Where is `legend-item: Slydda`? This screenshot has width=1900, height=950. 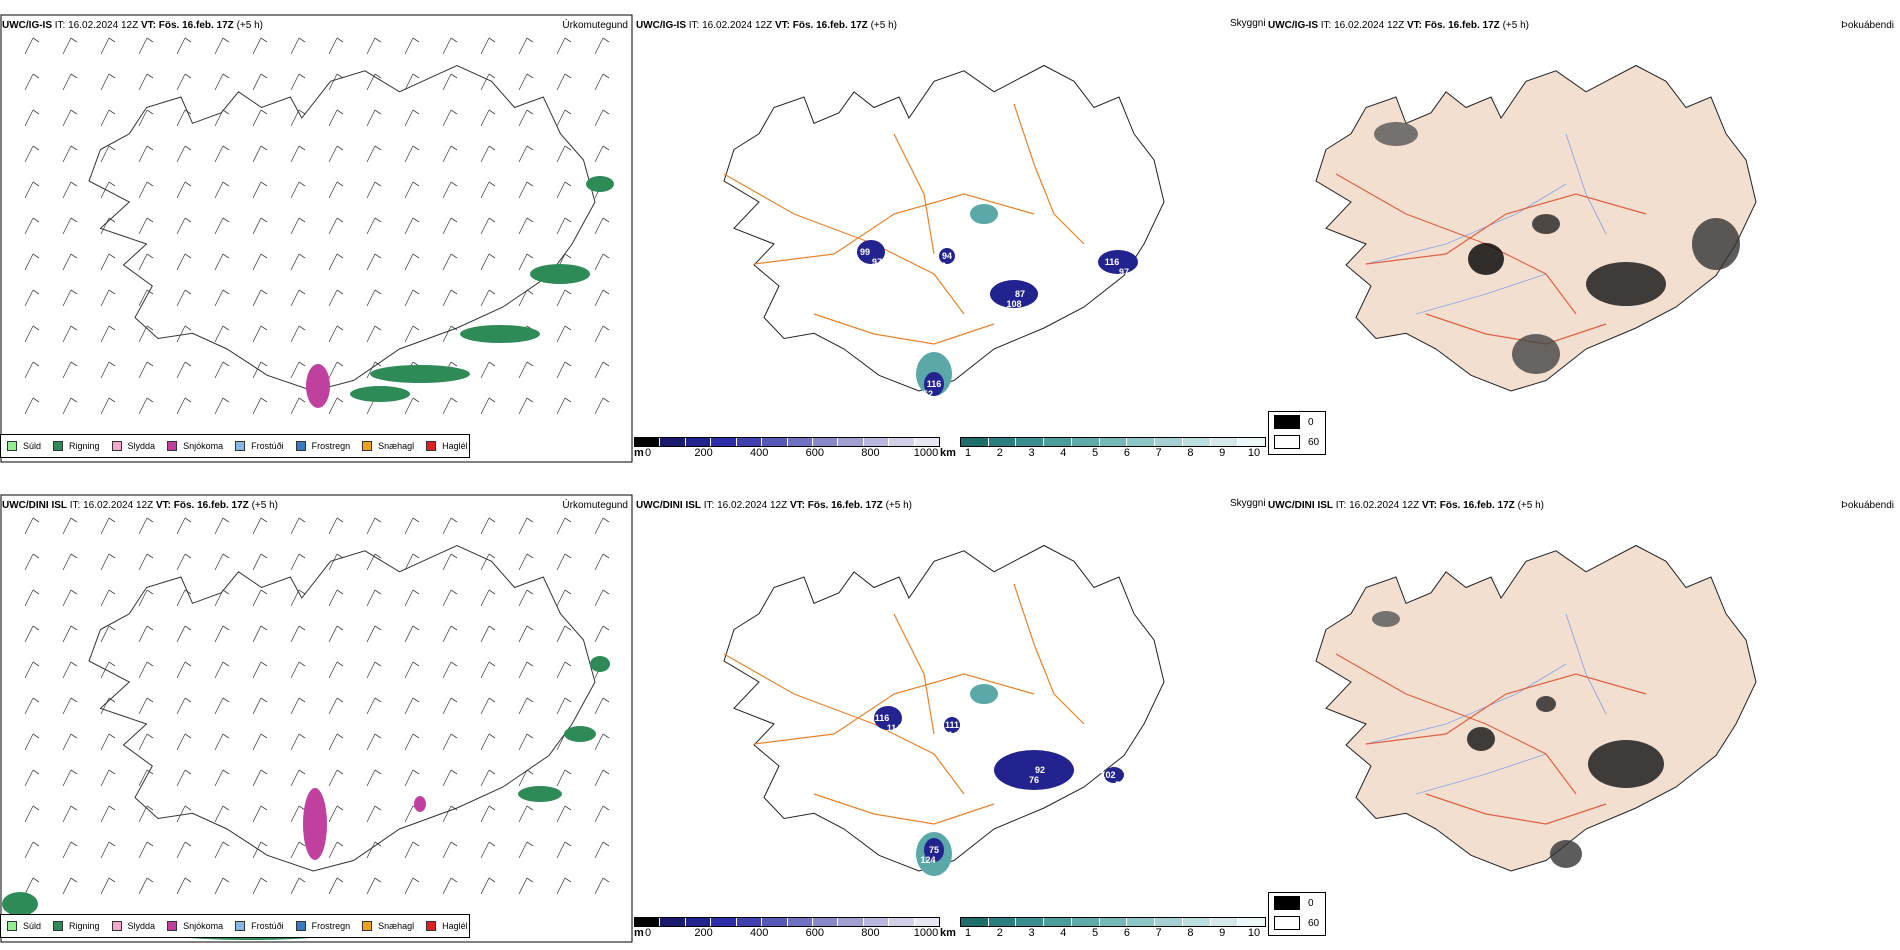
legend-item: Slydda is located at coordinates (133, 926).